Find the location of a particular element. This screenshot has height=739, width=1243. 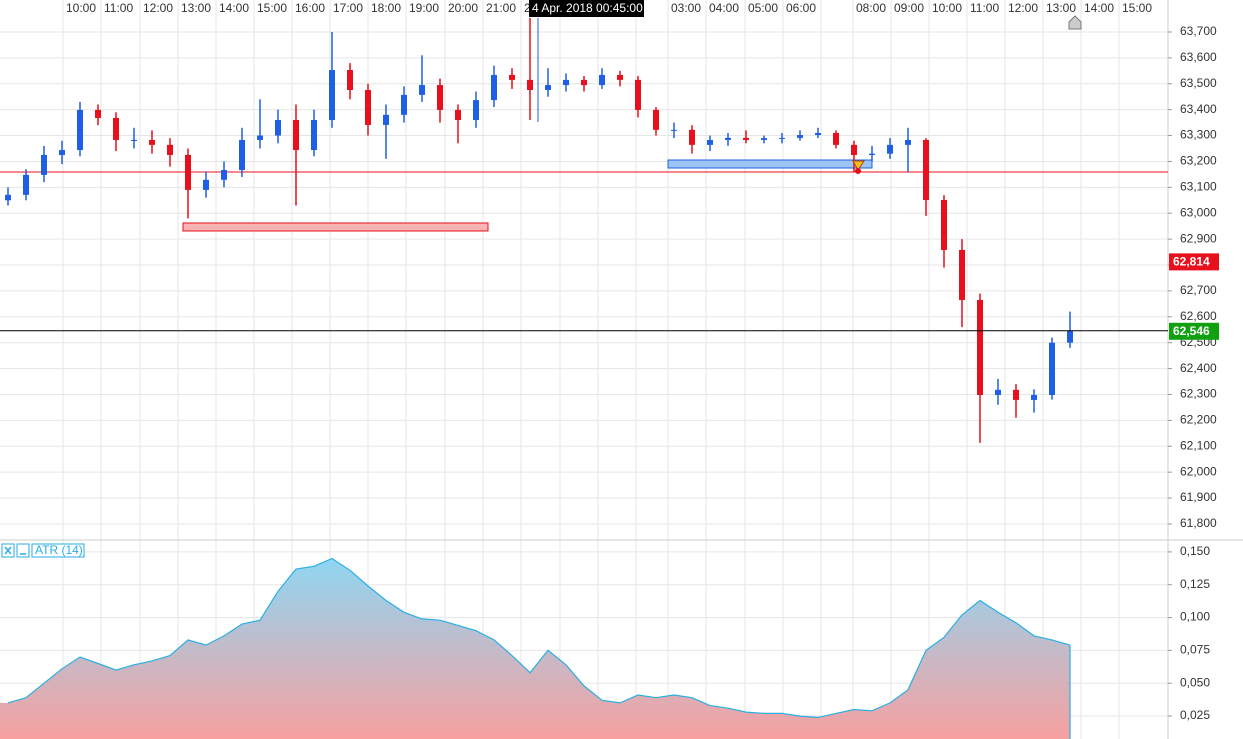

y-tick-label: 63,600 is located at coordinates (1198, 57).